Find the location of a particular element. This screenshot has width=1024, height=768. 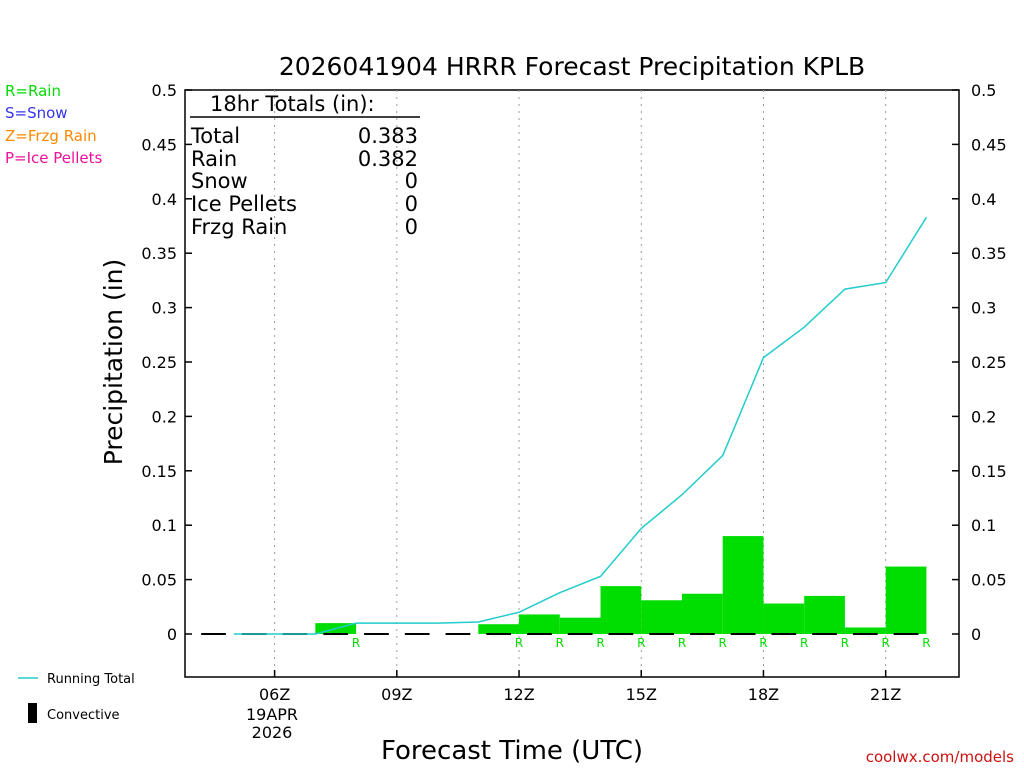

credit-text: coolwx.com/models is located at coordinates (940, 757).